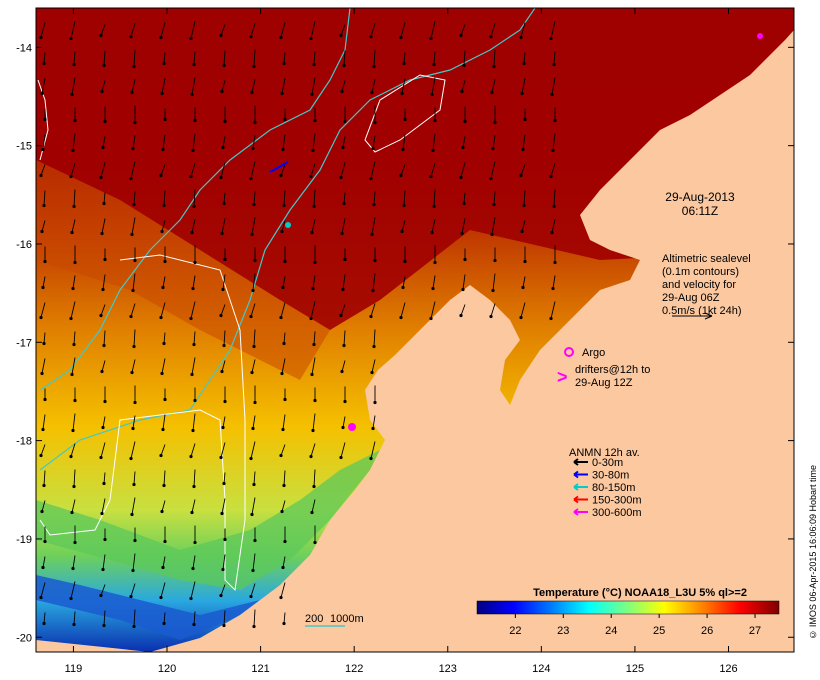  What do you see at coordinates (635, 669) in the screenshot?
I see `lon-tick-label: 125` at bounding box center [635, 669].